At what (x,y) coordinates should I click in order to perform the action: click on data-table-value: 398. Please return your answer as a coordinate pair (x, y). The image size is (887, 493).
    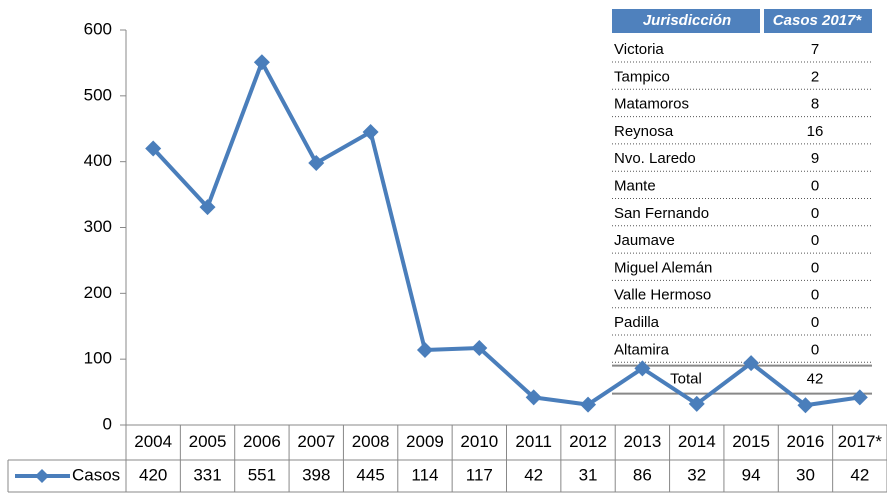
    Looking at the image, I should click on (316, 474).